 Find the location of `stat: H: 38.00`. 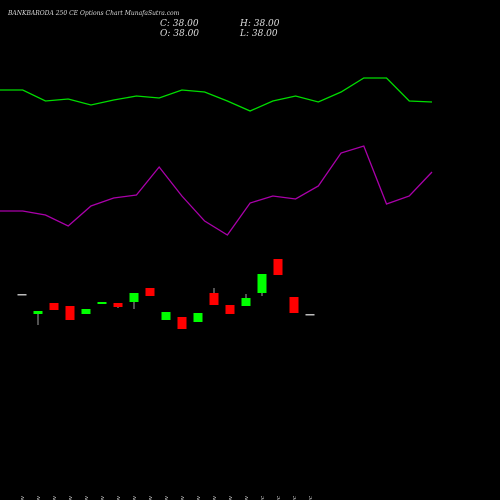

stat: H: 38.00 is located at coordinates (259, 24).